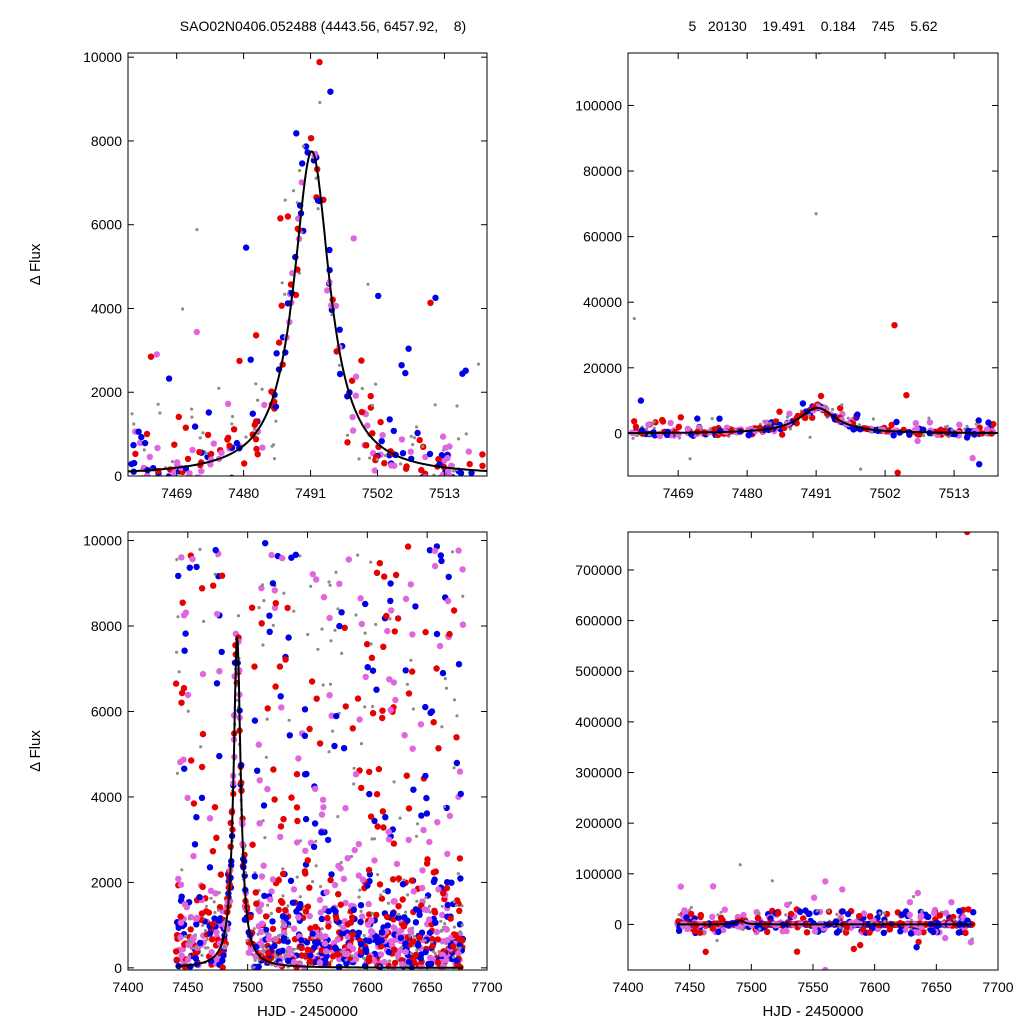 Image resolution: width=1024 pixels, height=1024 pixels. I want to click on y-tick-label: 2000, so click(106, 392).